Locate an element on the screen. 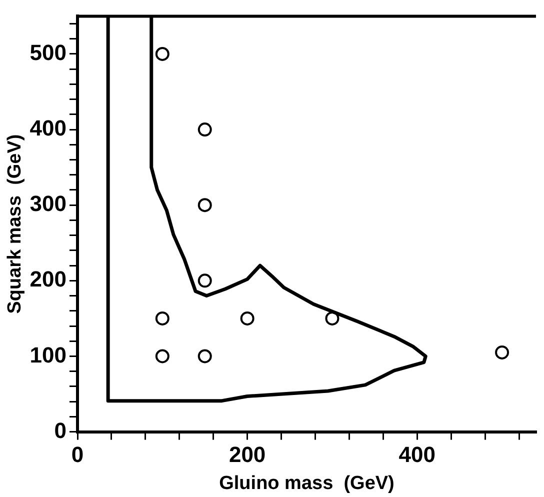  y-axis-title: Squark mass (GeV) is located at coordinates (15, 224).